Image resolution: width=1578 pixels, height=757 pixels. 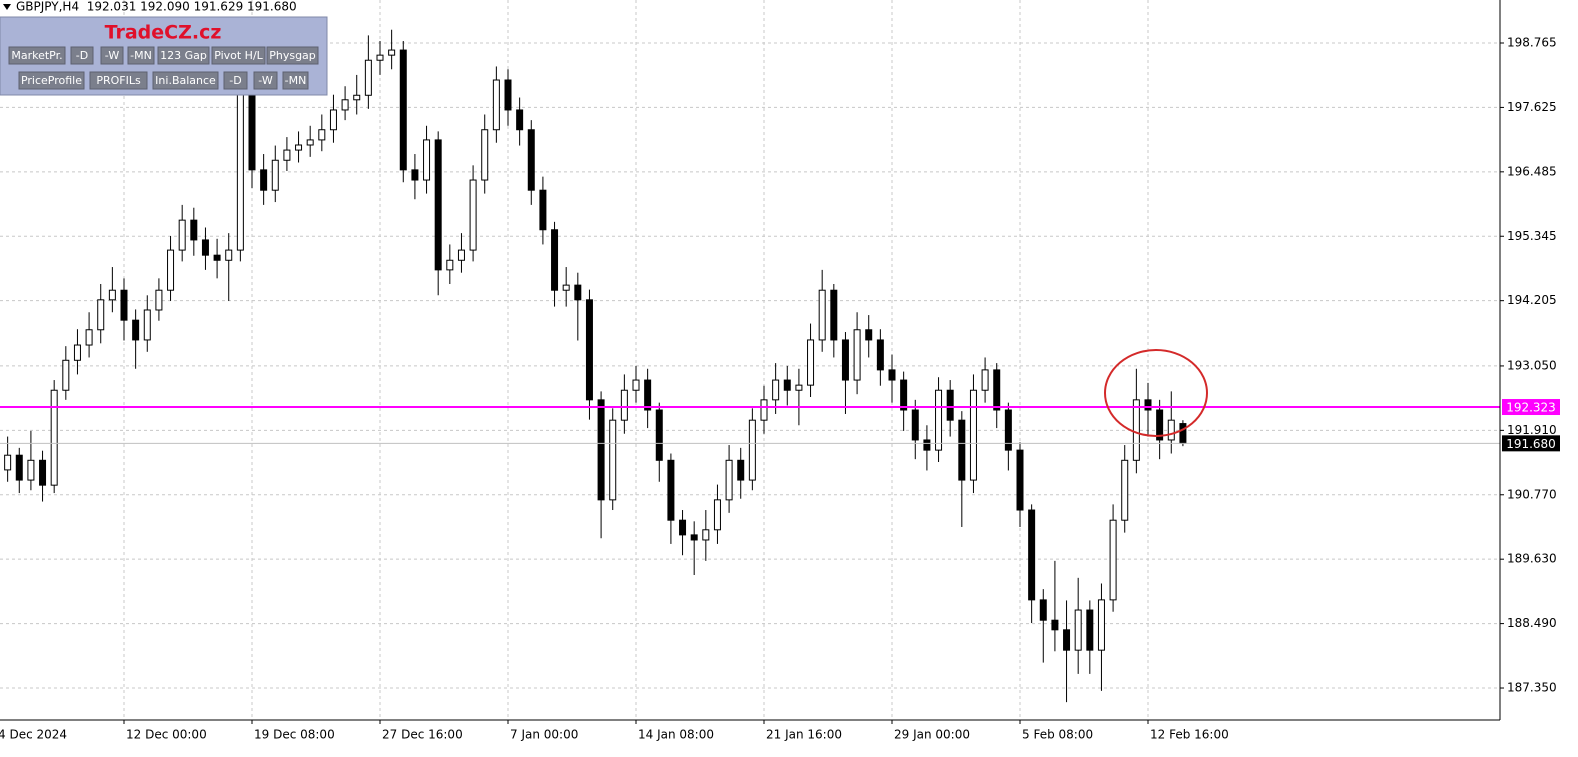 I want to click on last-price-box, so click(x=1531, y=443).